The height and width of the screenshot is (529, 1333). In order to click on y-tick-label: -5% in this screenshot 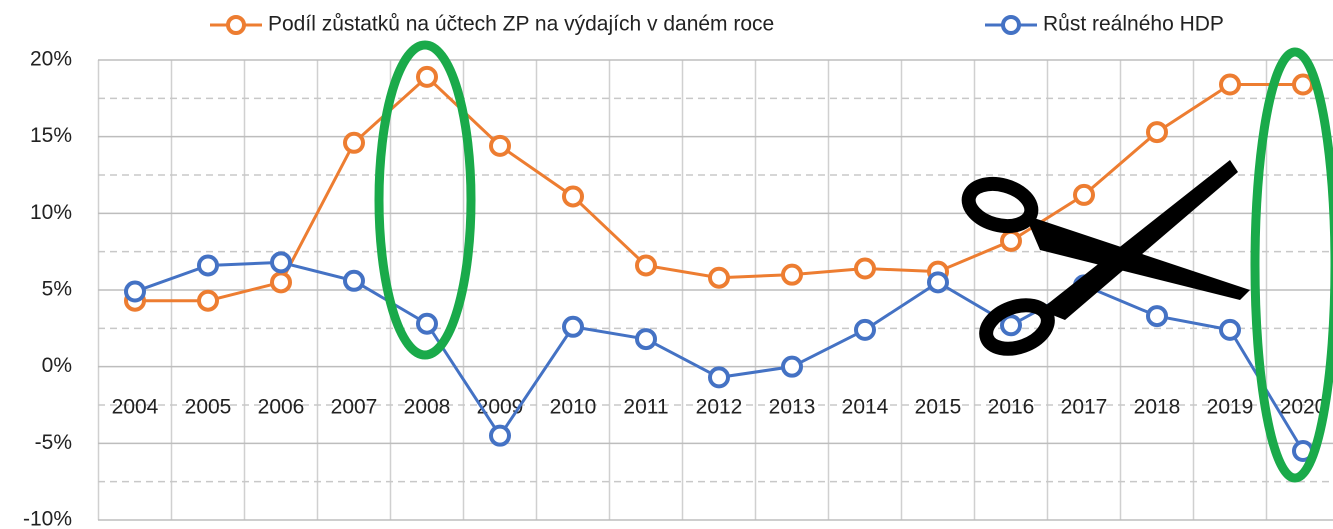, I will do `click(53, 442)`.